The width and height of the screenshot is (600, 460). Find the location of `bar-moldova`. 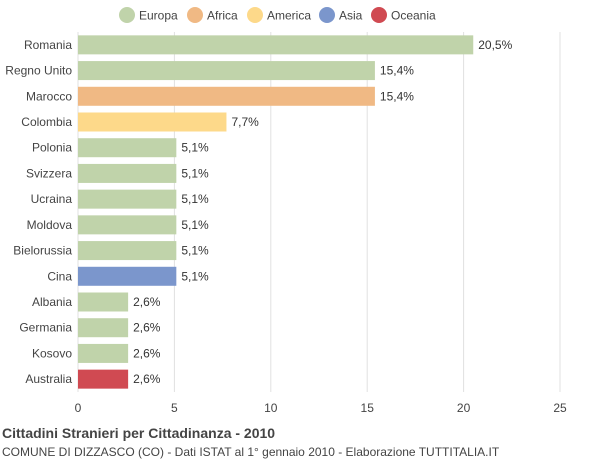

bar-moldova is located at coordinates (127, 225).